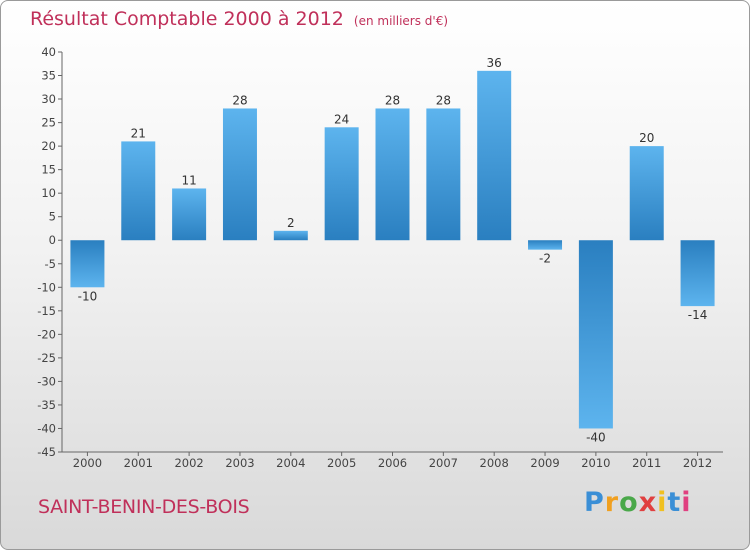 The width and height of the screenshot is (750, 550). I want to click on y-tick-label: -45, so click(46, 452).